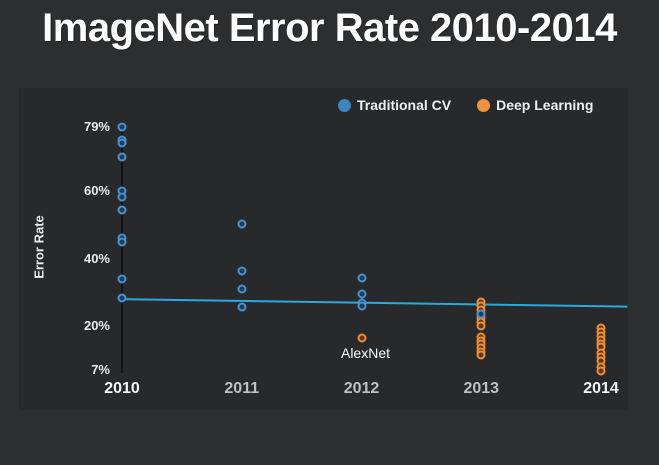 Image resolution: width=659 pixels, height=465 pixels. Describe the element at coordinates (96, 190) in the screenshot. I see `y-tick-label: 60%` at that location.